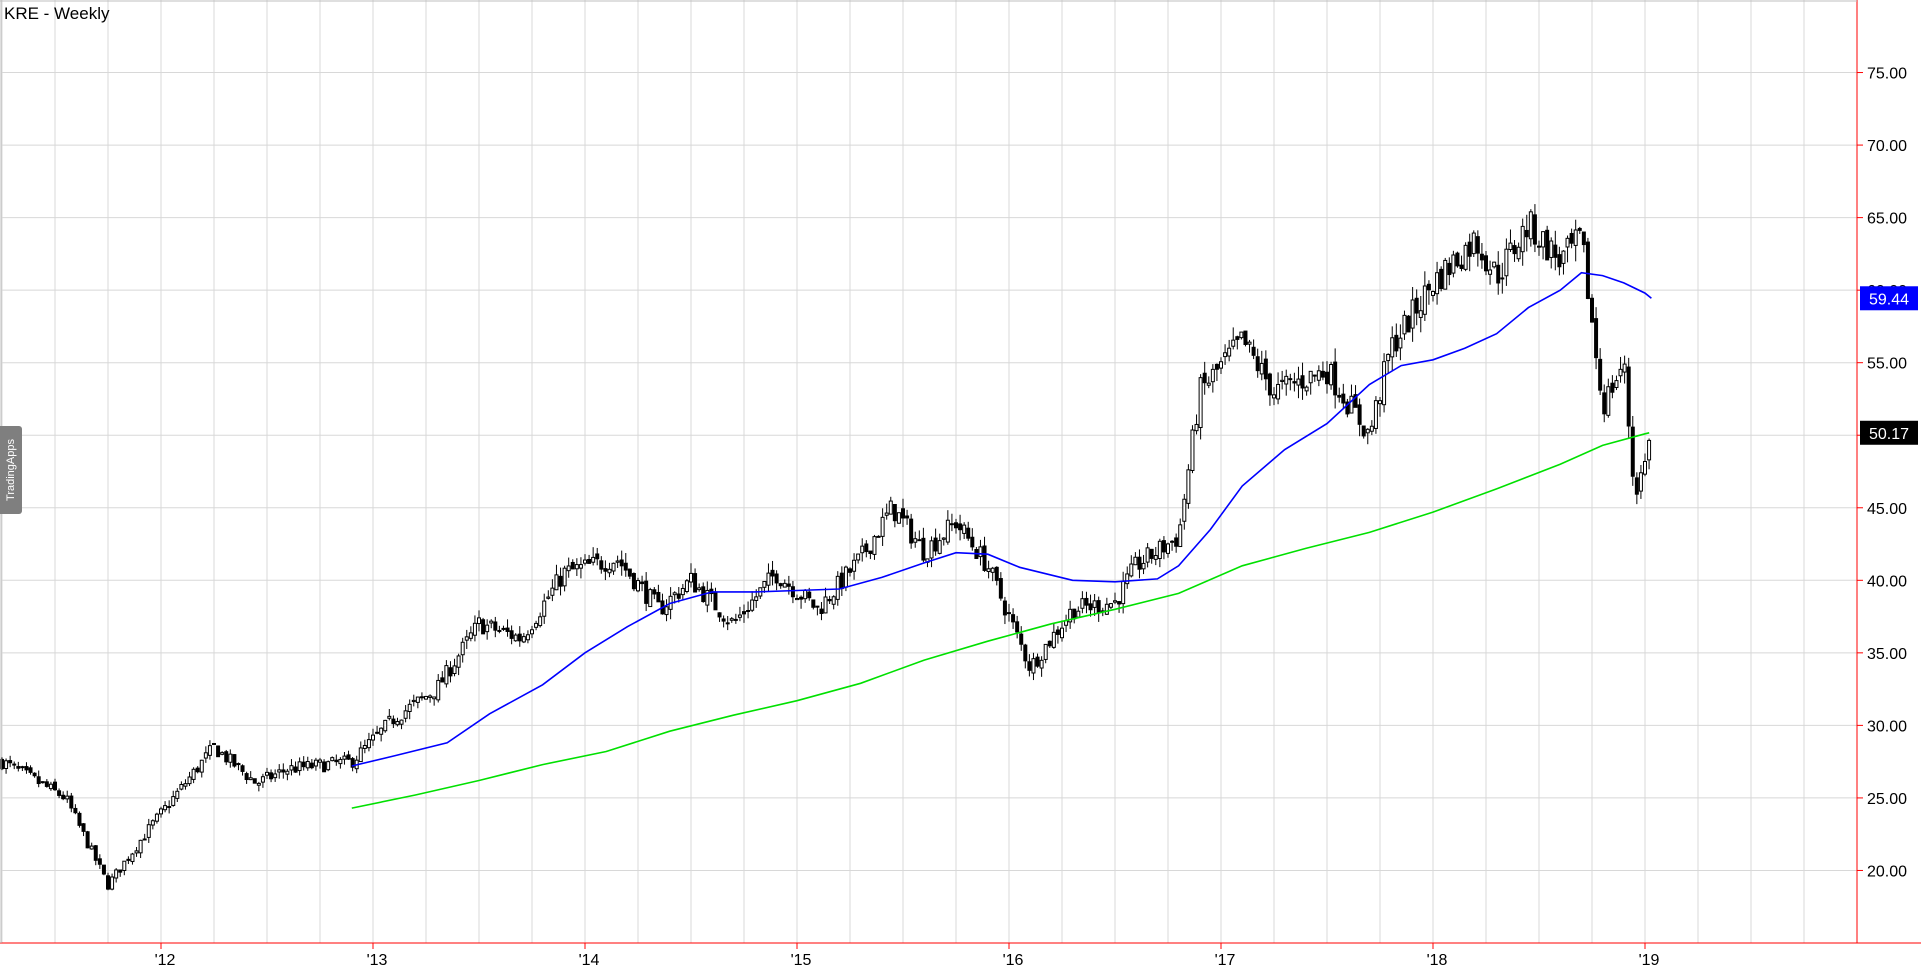 This screenshot has width=1921, height=971. I want to click on last-value-tags: 59.44 50.17, so click(1889, 365).